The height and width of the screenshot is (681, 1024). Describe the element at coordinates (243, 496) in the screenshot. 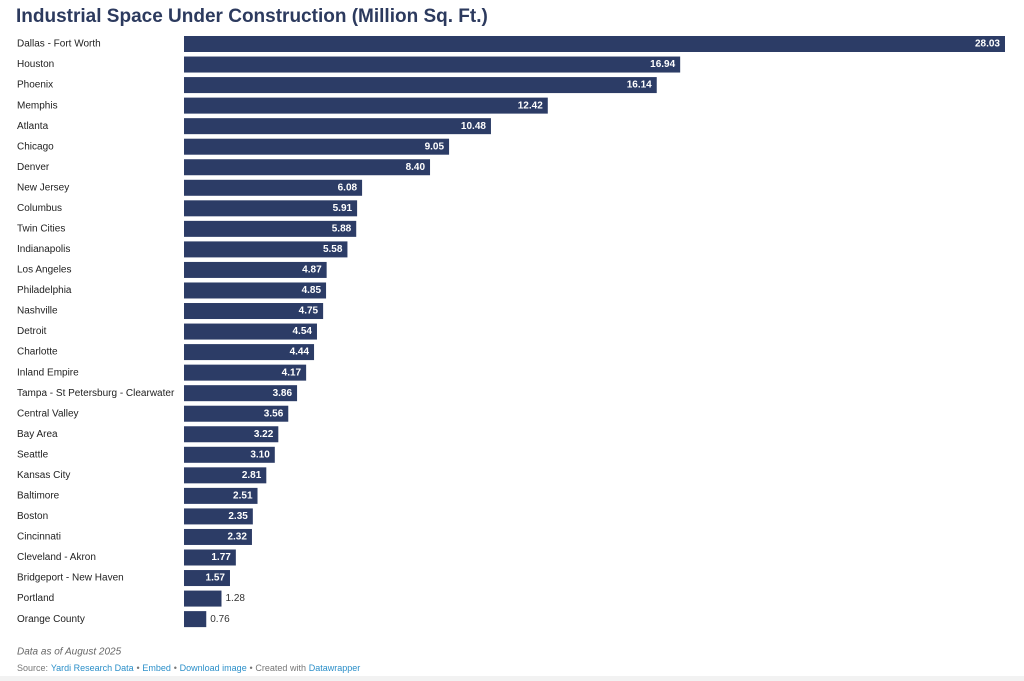

I see `value-label: 2.51` at that location.